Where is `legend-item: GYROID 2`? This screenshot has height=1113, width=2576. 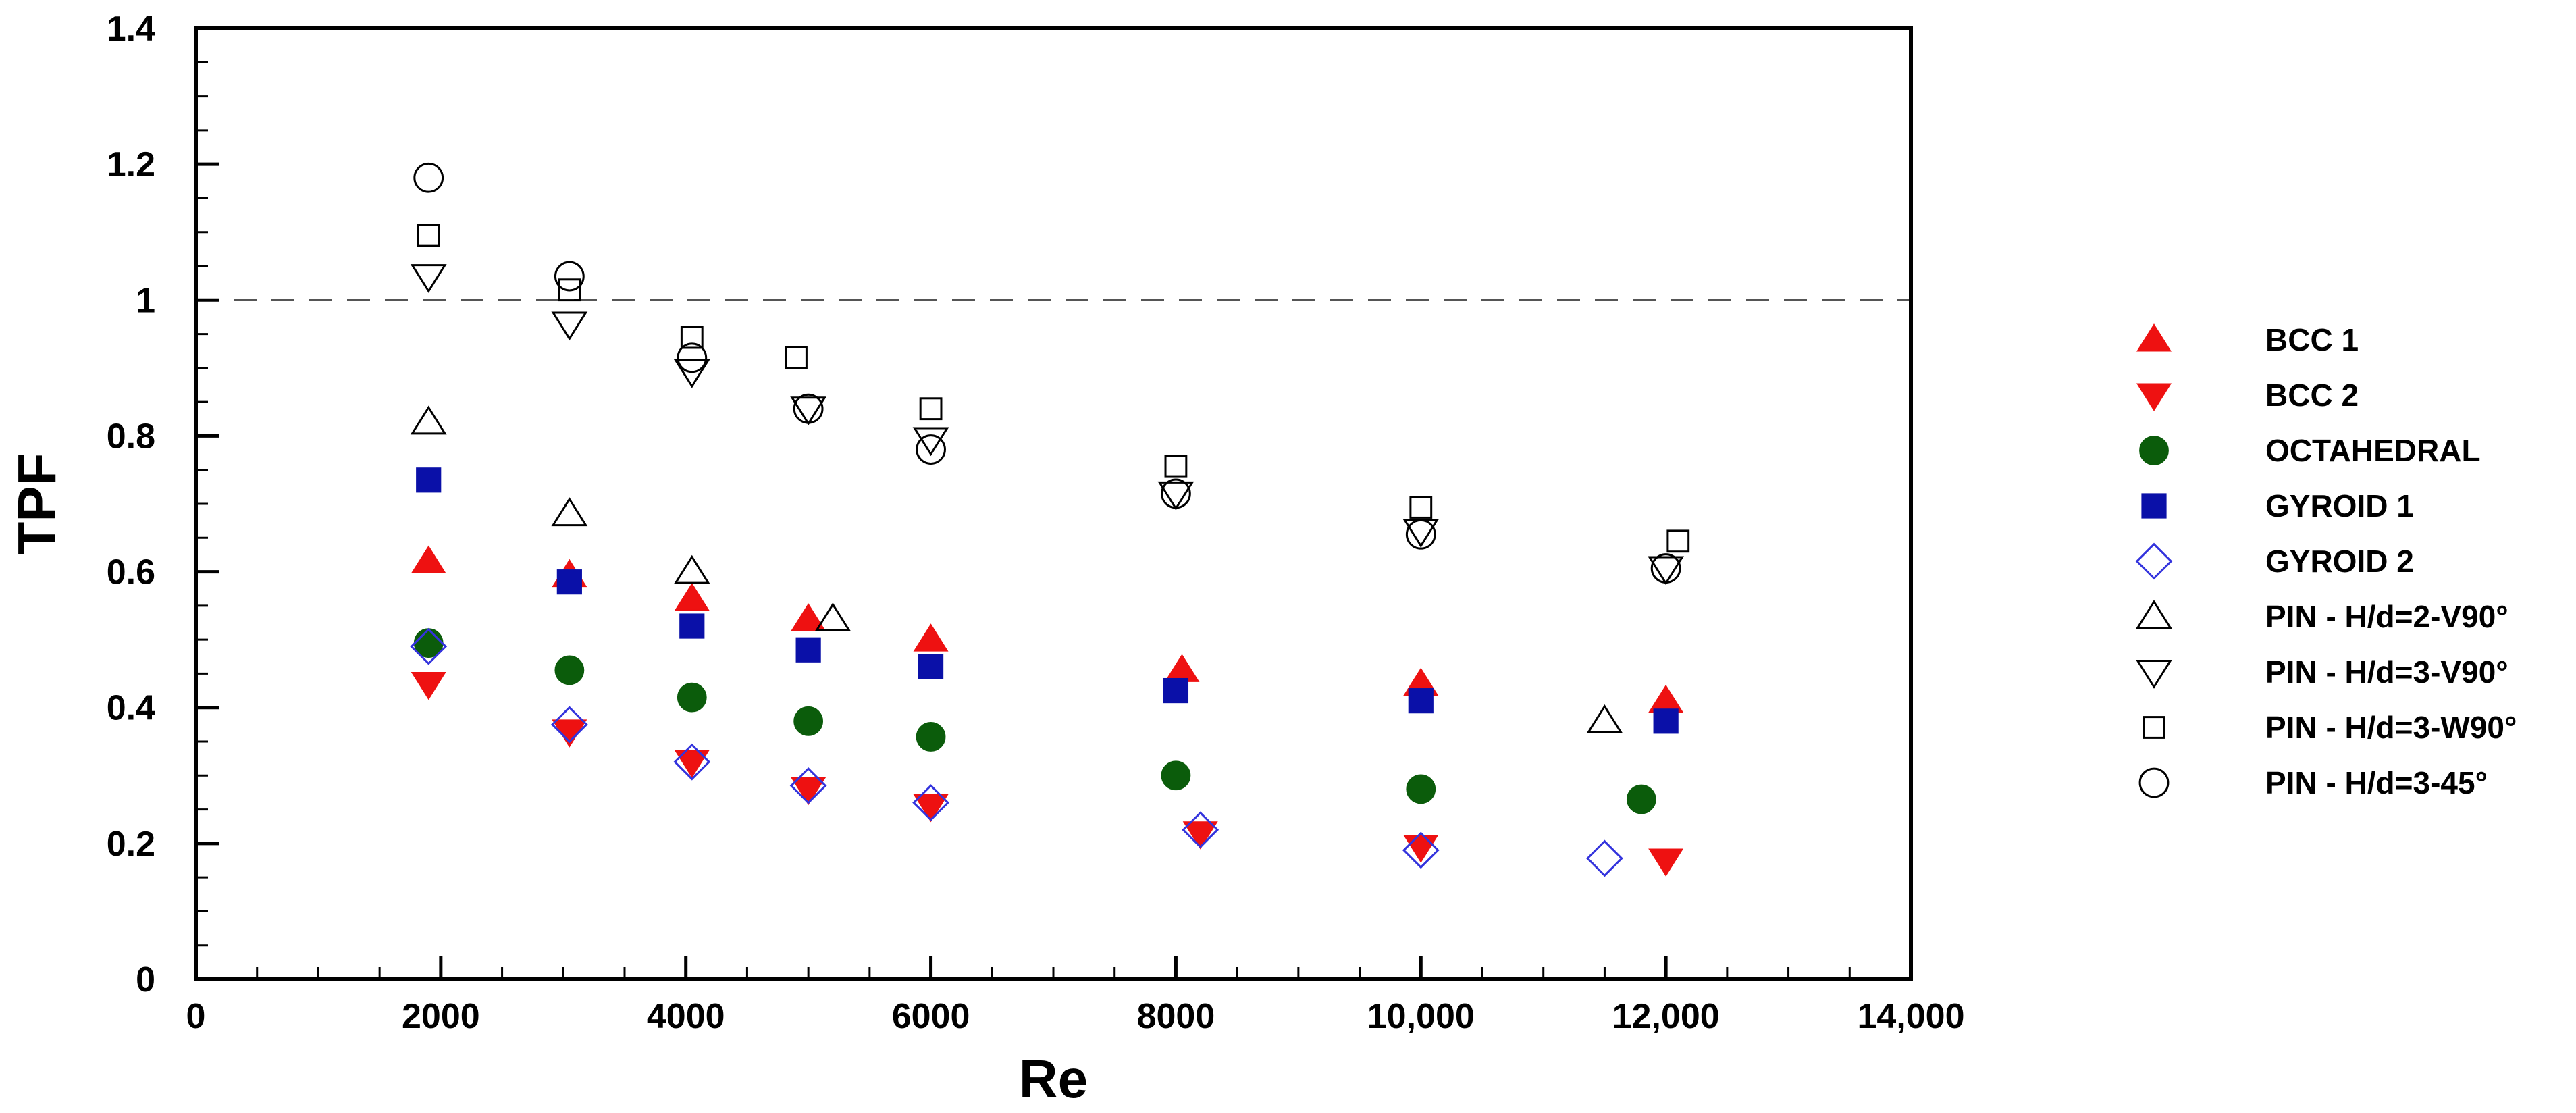
legend-item: GYROID 2 is located at coordinates (2274, 561).